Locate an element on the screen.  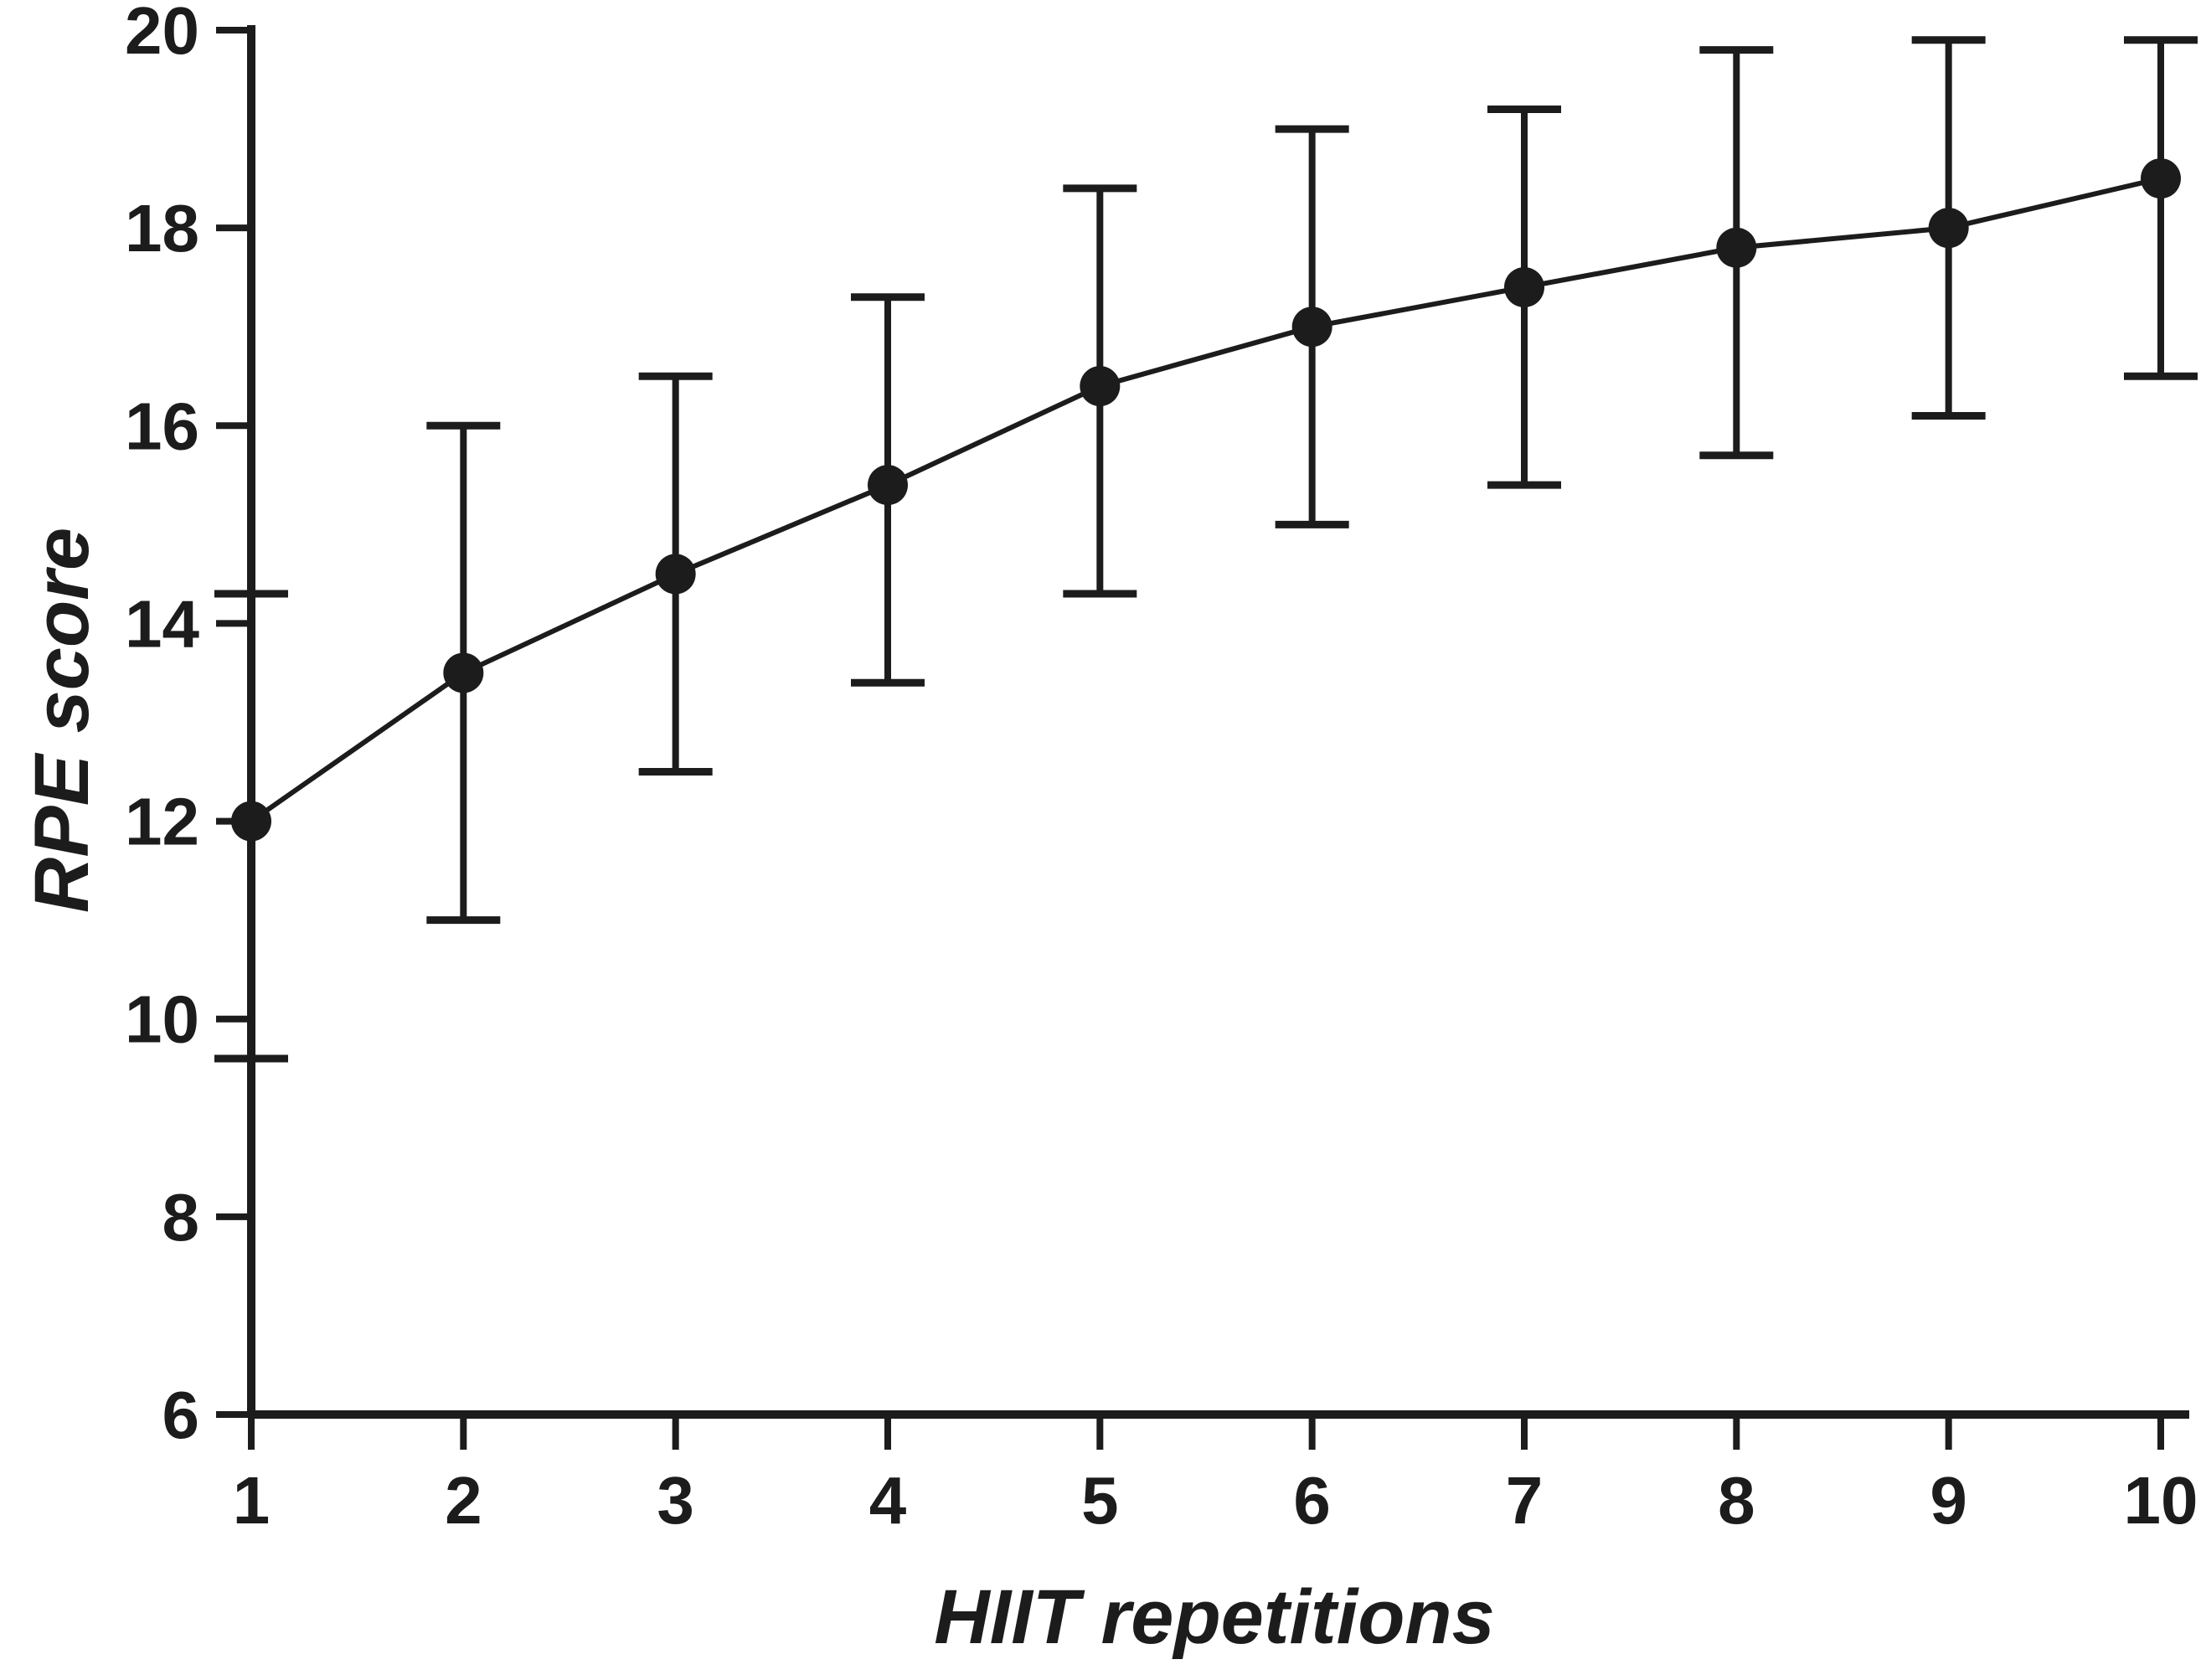
y-tick-label: 12 is located at coordinates (162, 822).